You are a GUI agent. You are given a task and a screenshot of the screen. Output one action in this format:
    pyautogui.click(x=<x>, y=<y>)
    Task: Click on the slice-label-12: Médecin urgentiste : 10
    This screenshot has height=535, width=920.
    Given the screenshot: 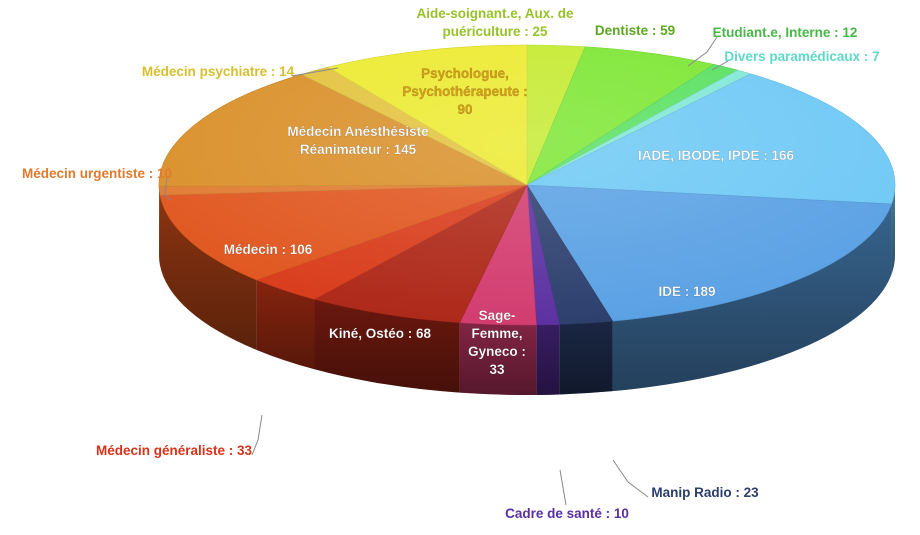 What is the action you would take?
    pyautogui.click(x=97, y=173)
    